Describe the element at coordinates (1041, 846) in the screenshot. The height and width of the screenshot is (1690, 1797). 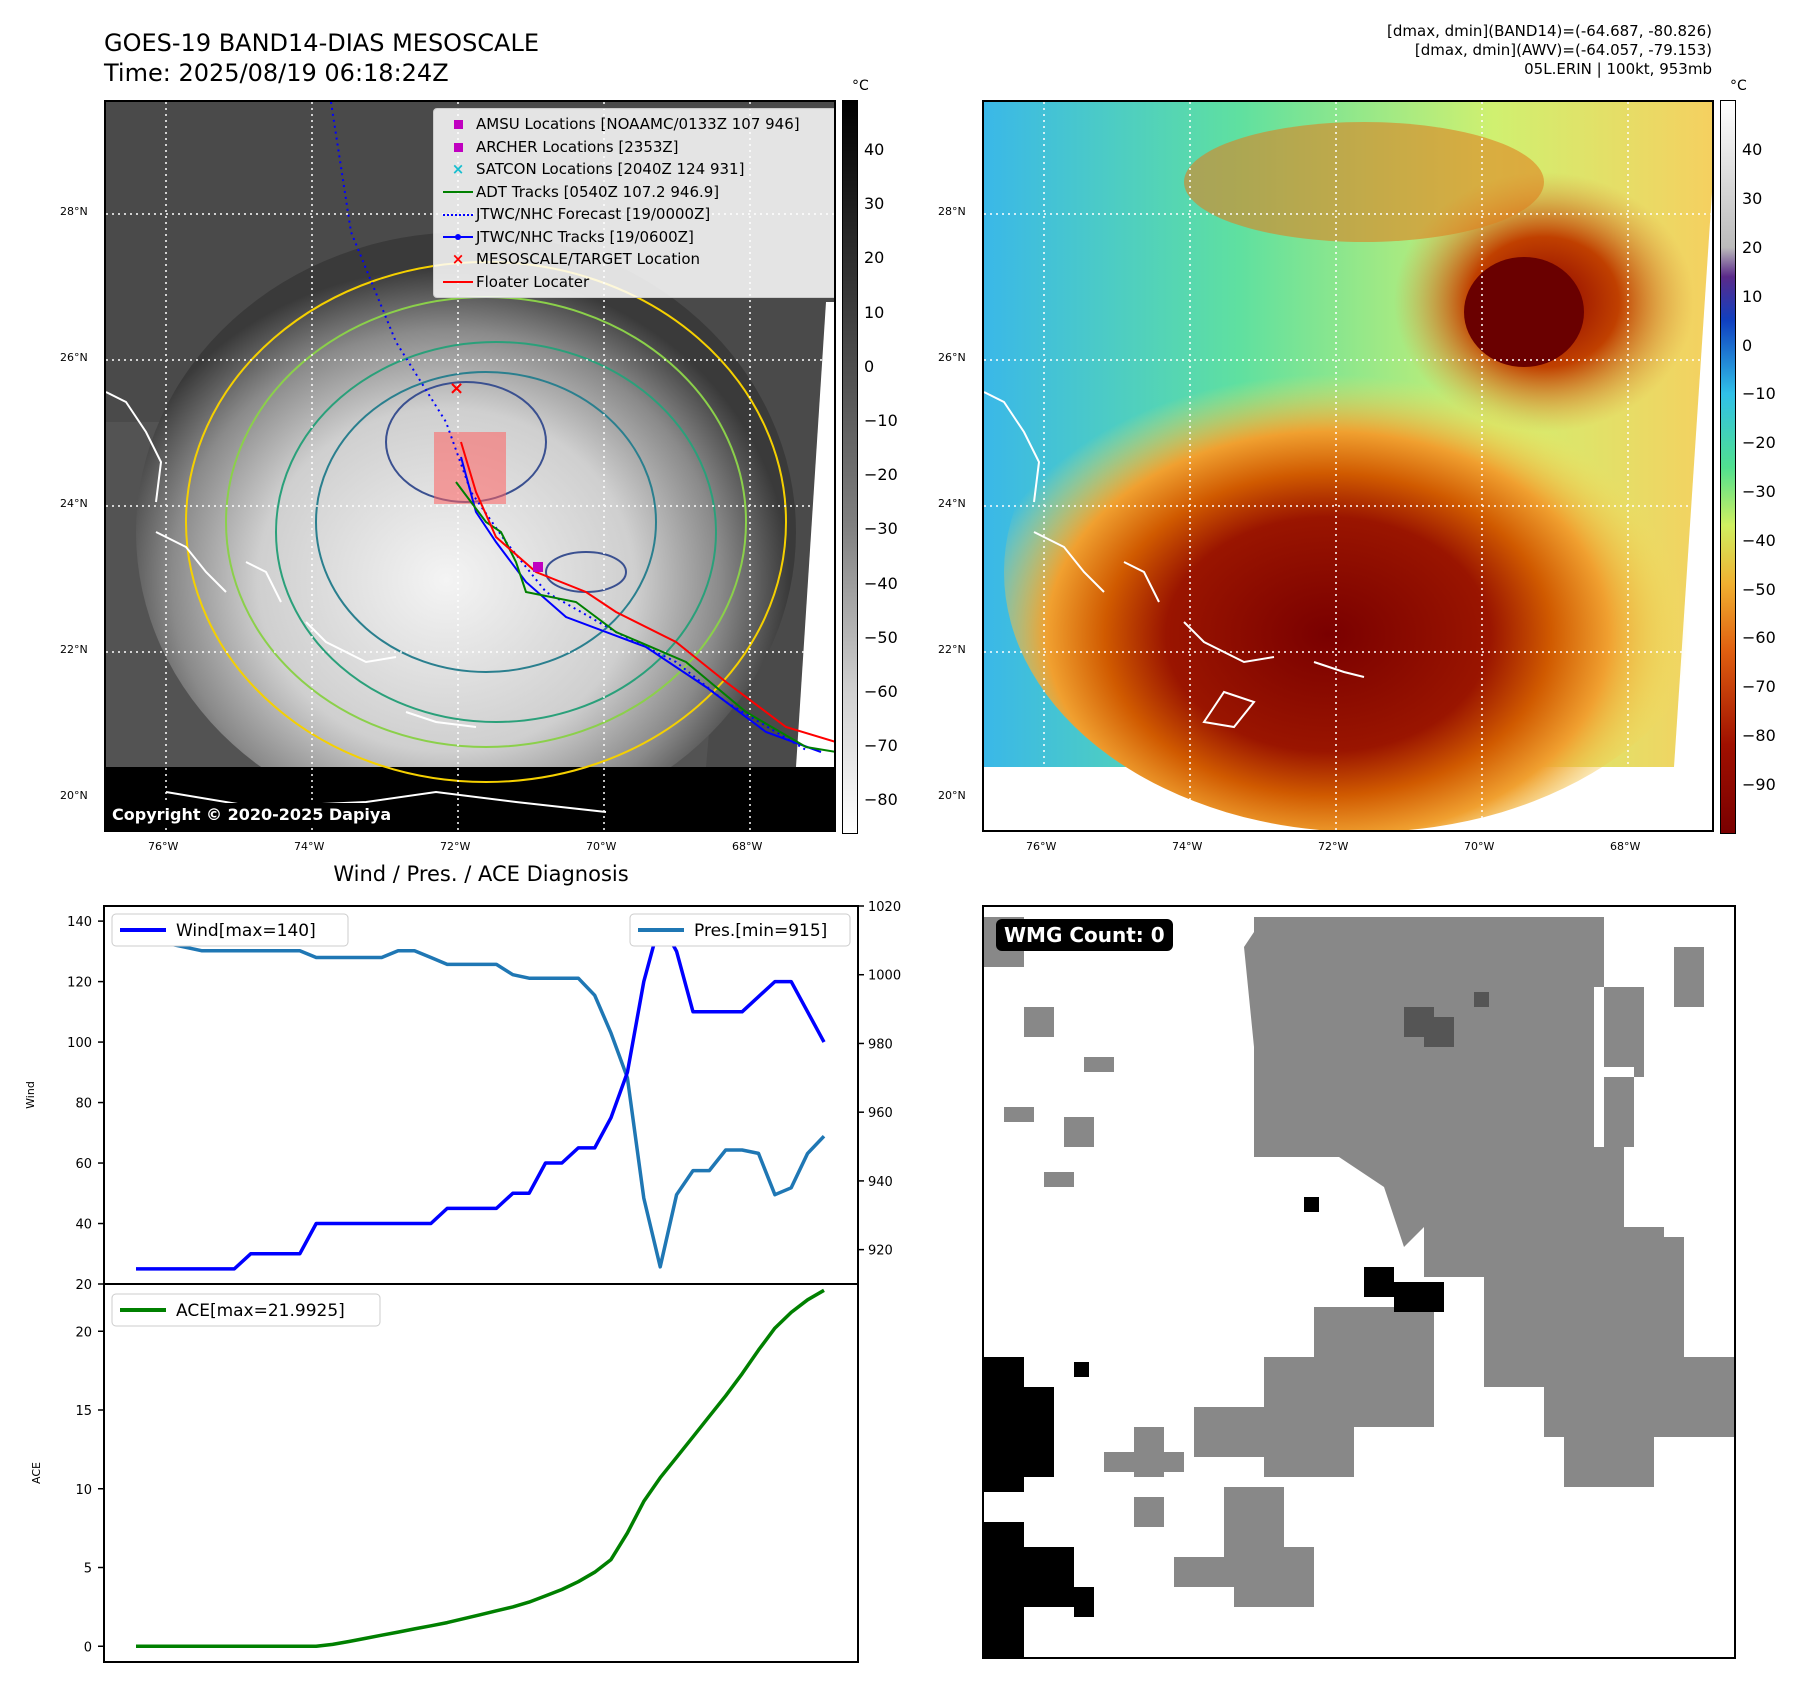
I see `lon-label: 76°W` at that location.